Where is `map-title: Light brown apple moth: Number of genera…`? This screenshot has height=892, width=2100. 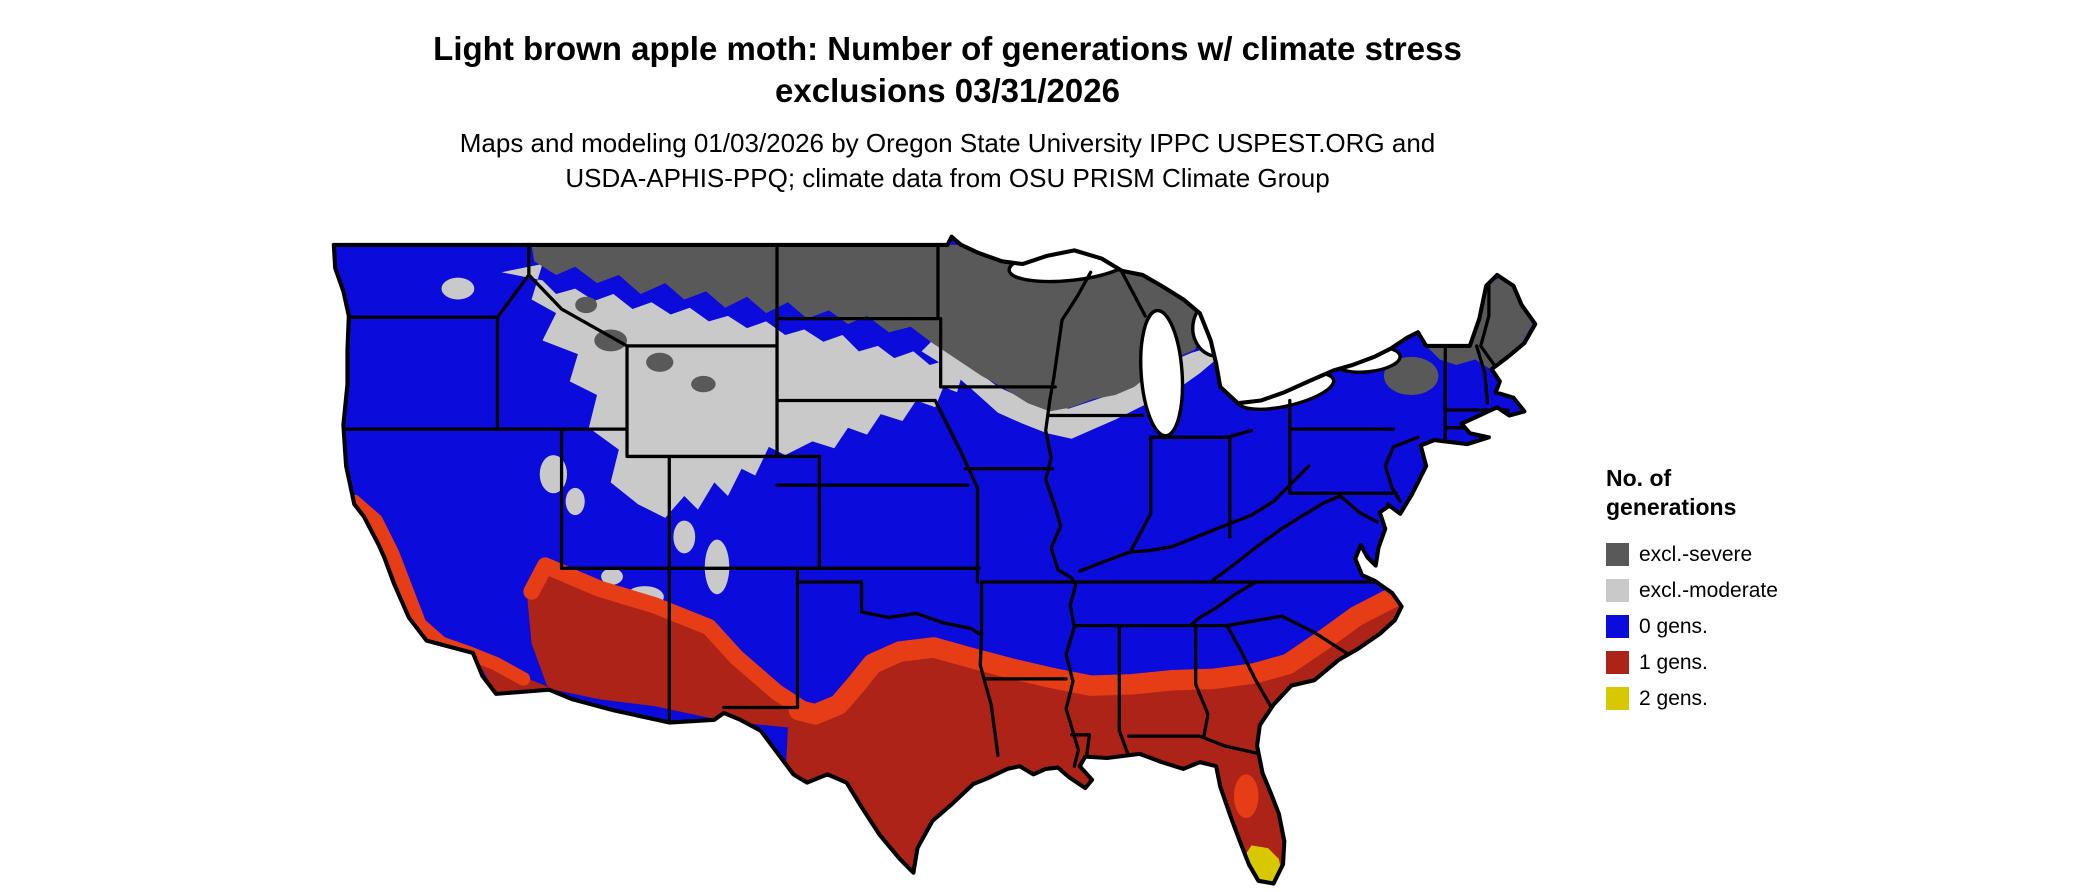
map-title: Light brown apple moth: Number of genera… is located at coordinates (947, 70).